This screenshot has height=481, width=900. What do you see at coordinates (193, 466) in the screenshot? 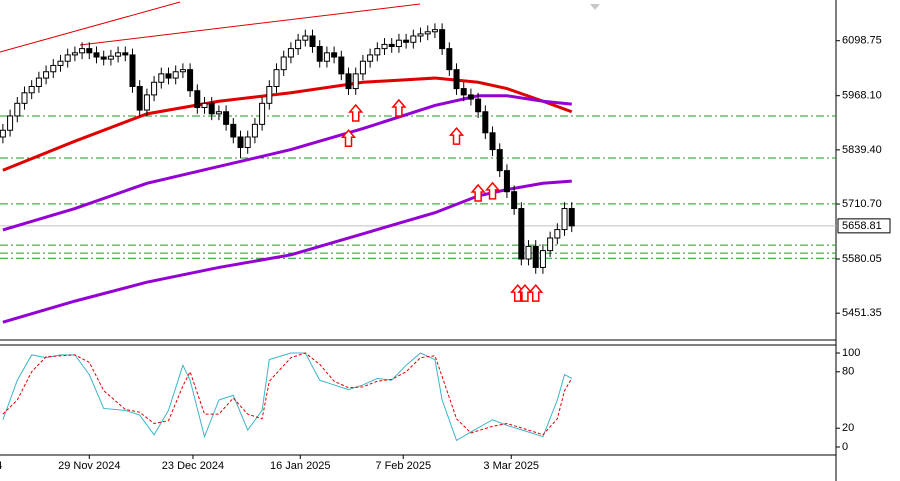
I see `x-tick-label: 23 Dec 2024` at bounding box center [193, 466].